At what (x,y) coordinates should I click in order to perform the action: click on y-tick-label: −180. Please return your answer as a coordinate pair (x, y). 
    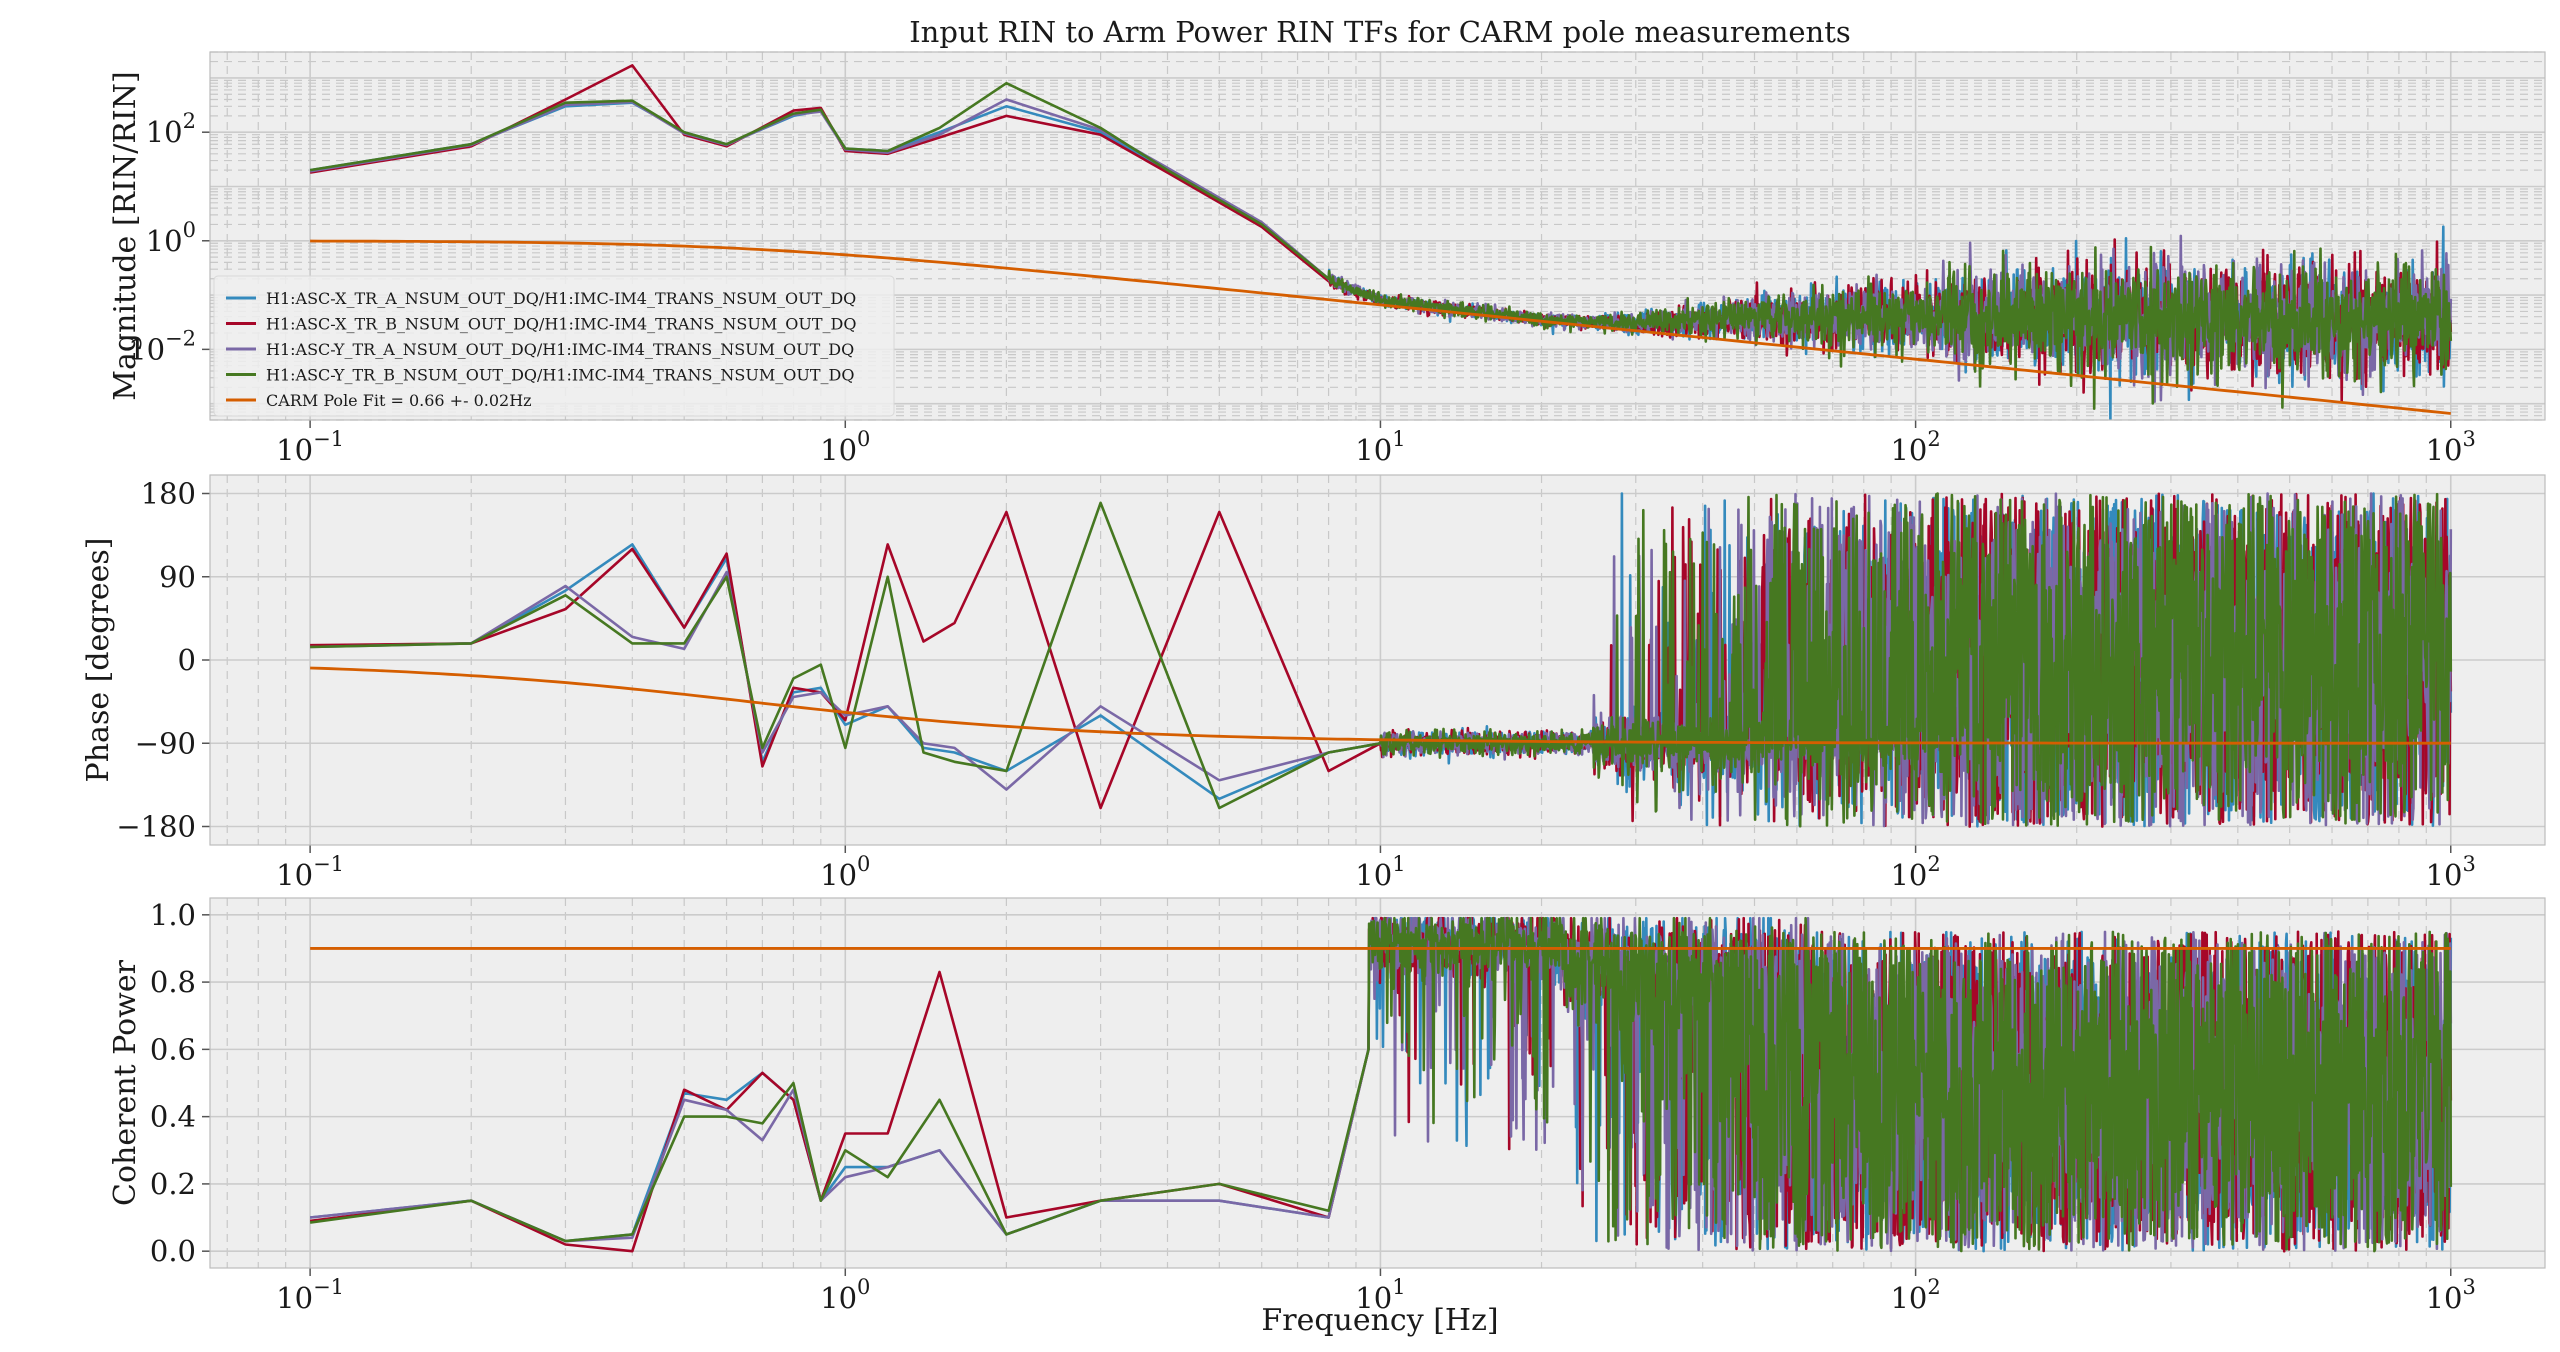
    Looking at the image, I should click on (156, 827).